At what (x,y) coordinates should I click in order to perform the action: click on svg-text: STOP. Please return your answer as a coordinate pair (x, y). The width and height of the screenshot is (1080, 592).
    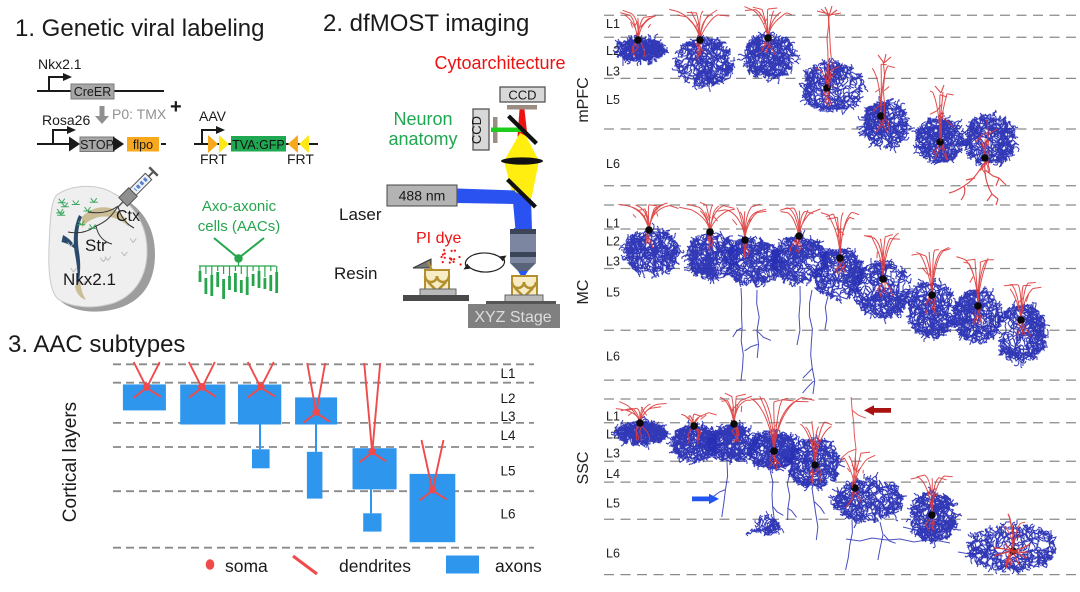
    Looking at the image, I should click on (97, 145).